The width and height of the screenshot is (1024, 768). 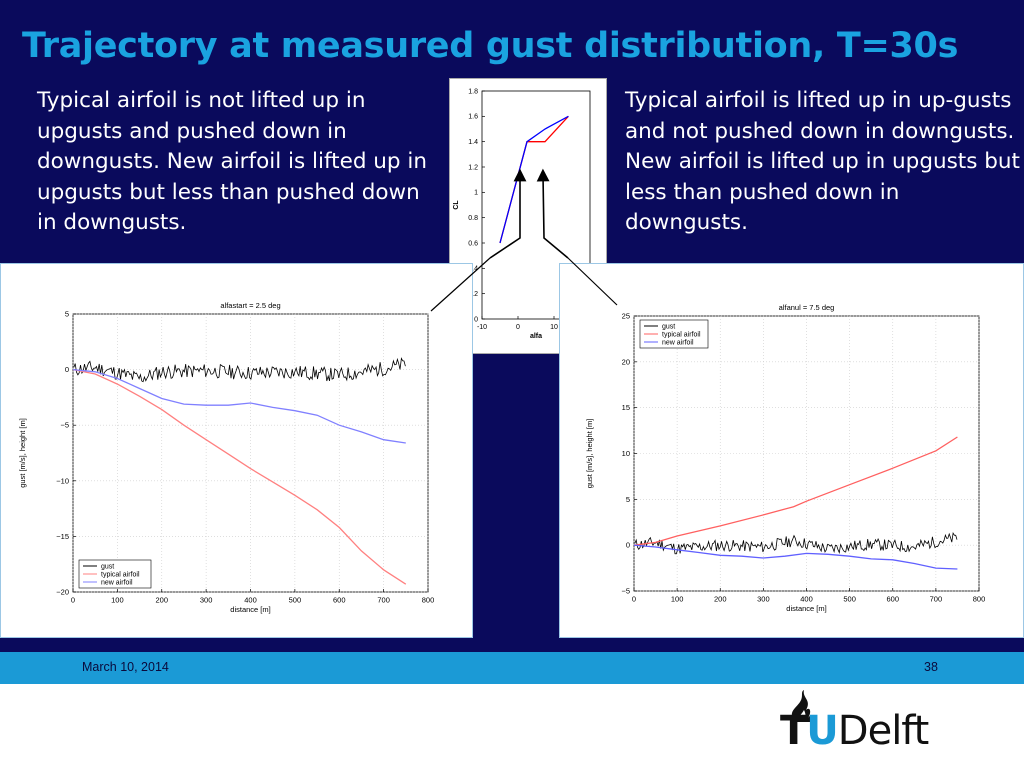 What do you see at coordinates (802, 706) in the screenshot?
I see `flame-icon` at bounding box center [802, 706].